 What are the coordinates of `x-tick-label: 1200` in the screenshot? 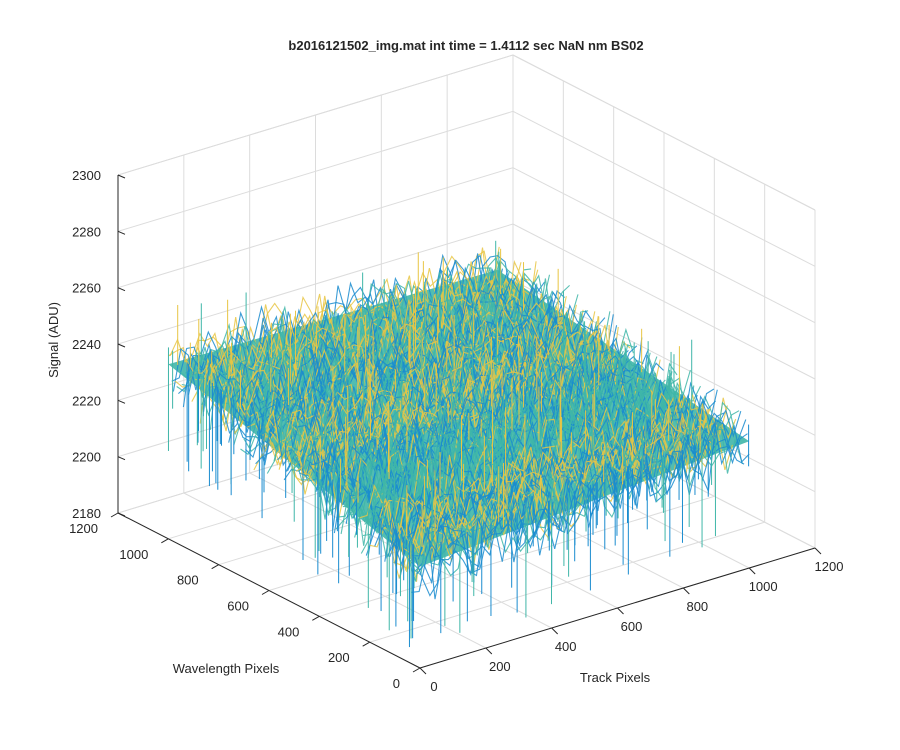 It's located at (829, 566).